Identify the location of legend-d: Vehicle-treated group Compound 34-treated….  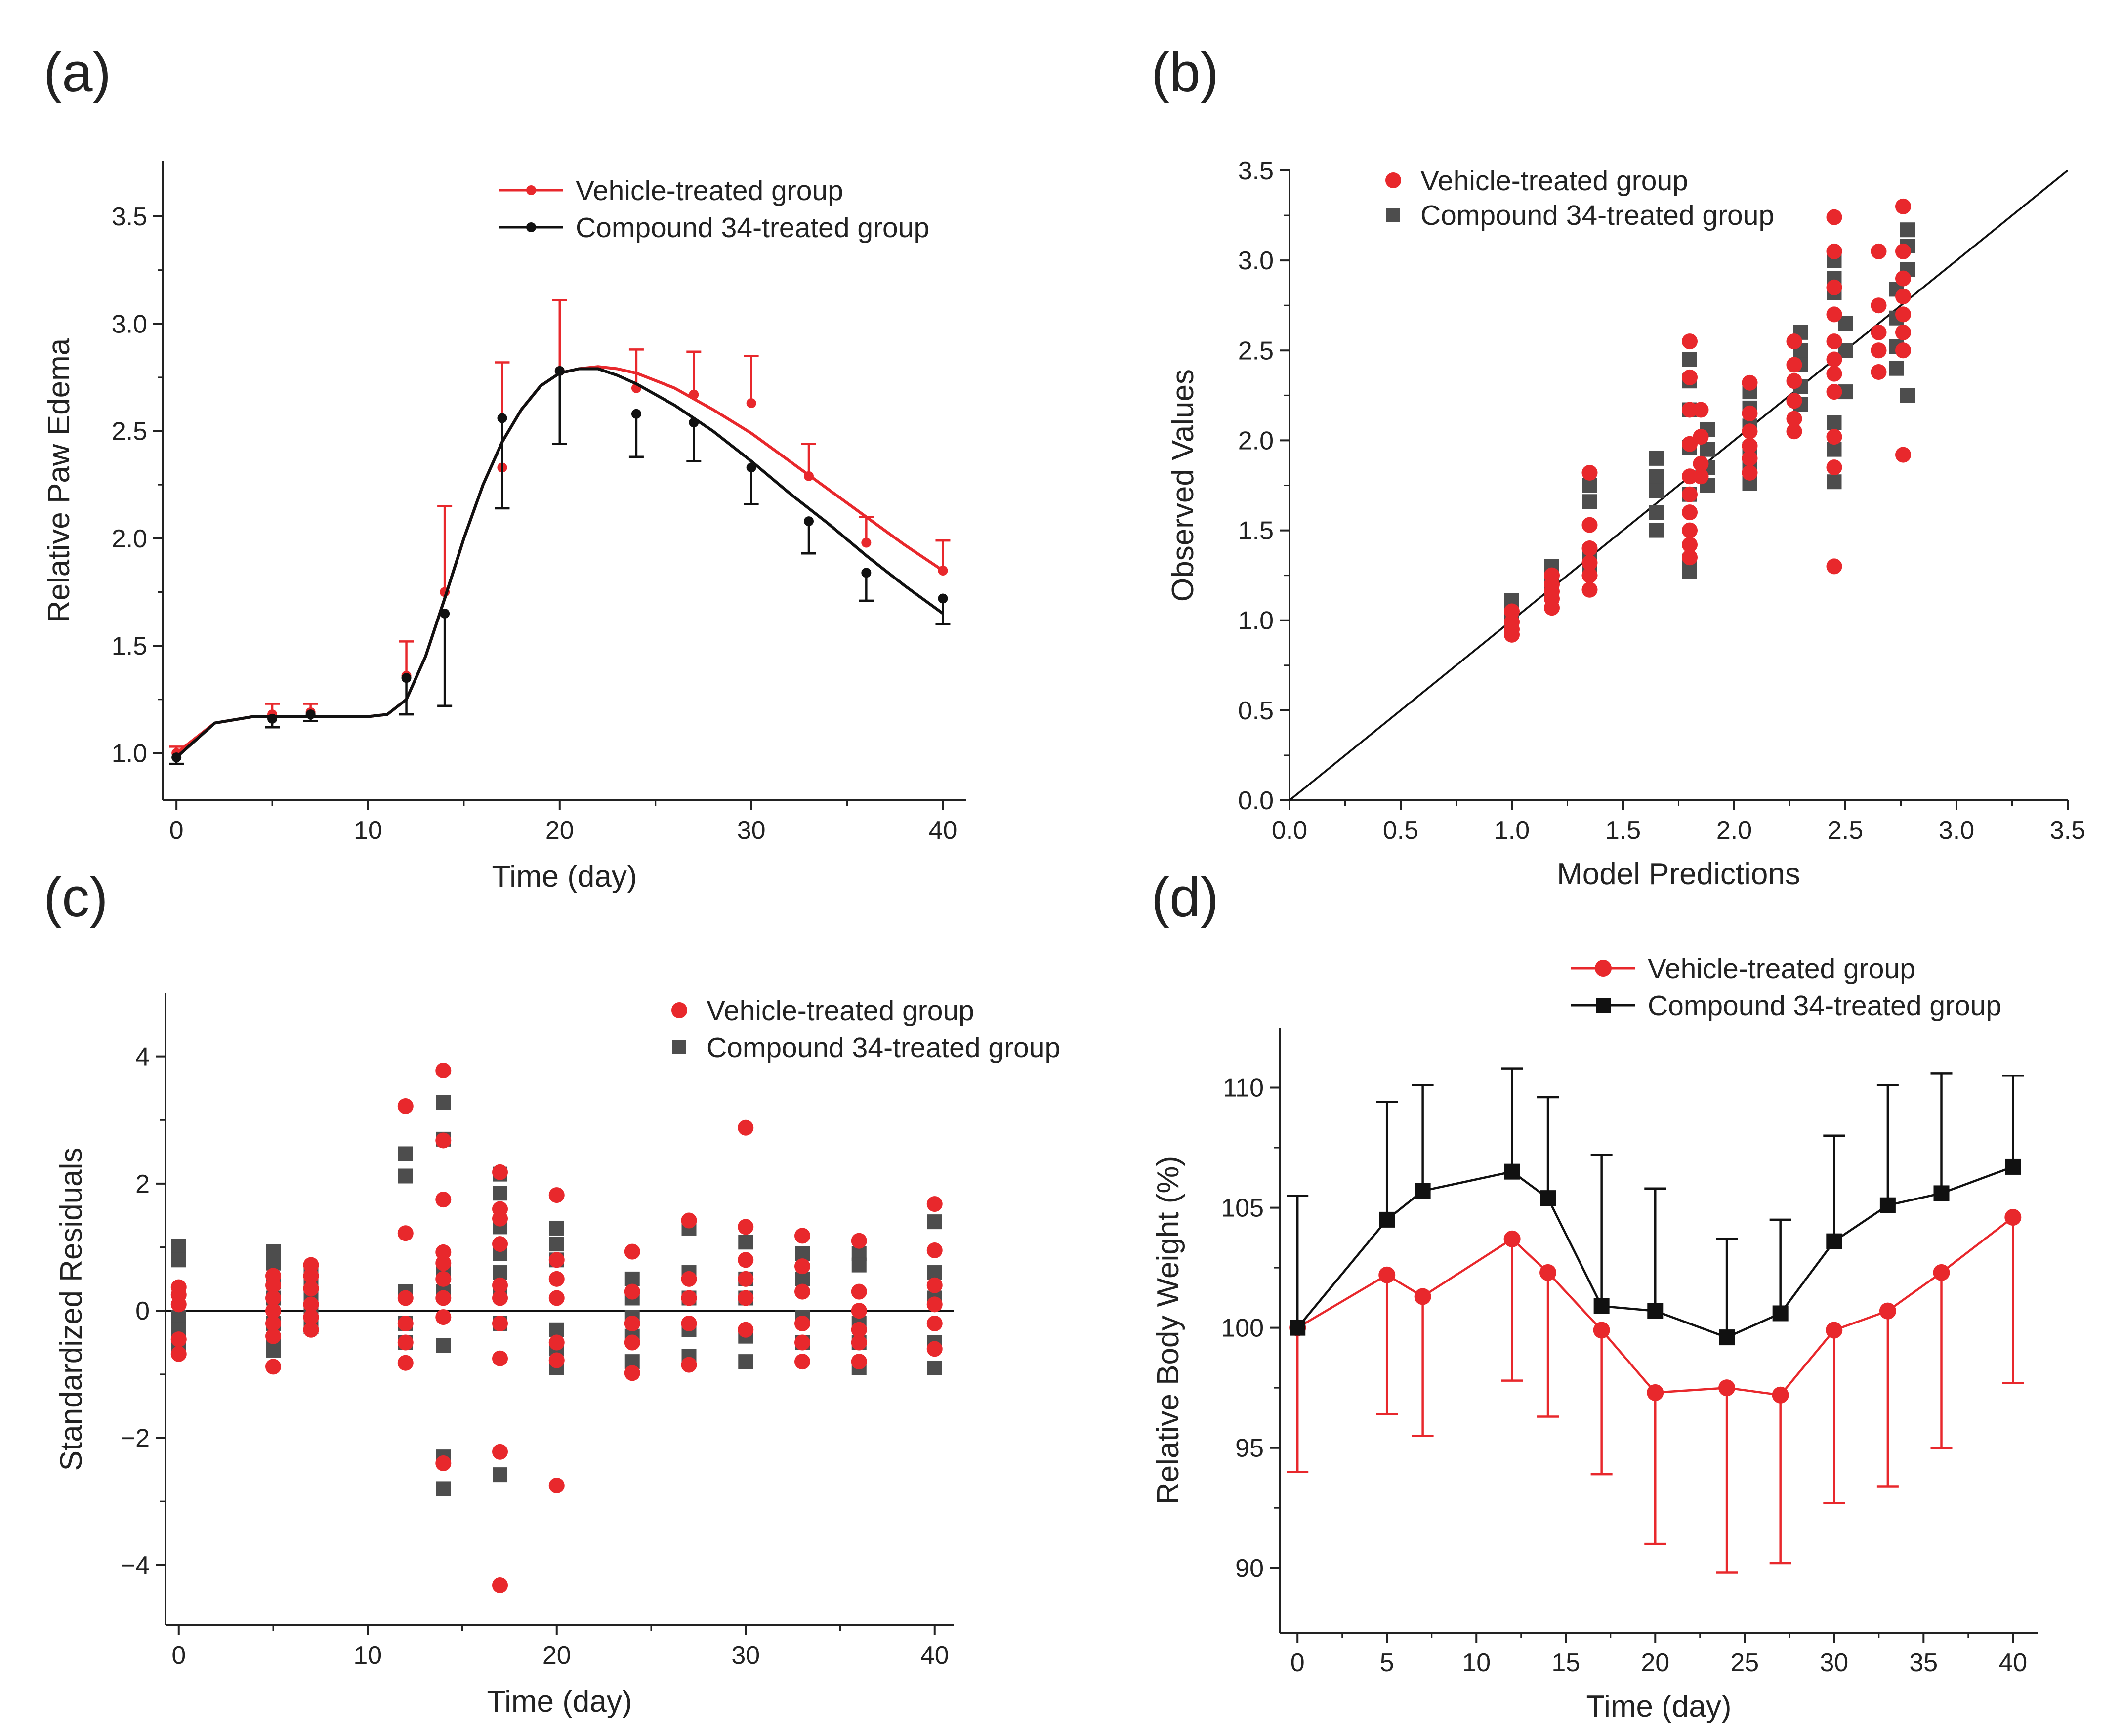
(1786, 988).